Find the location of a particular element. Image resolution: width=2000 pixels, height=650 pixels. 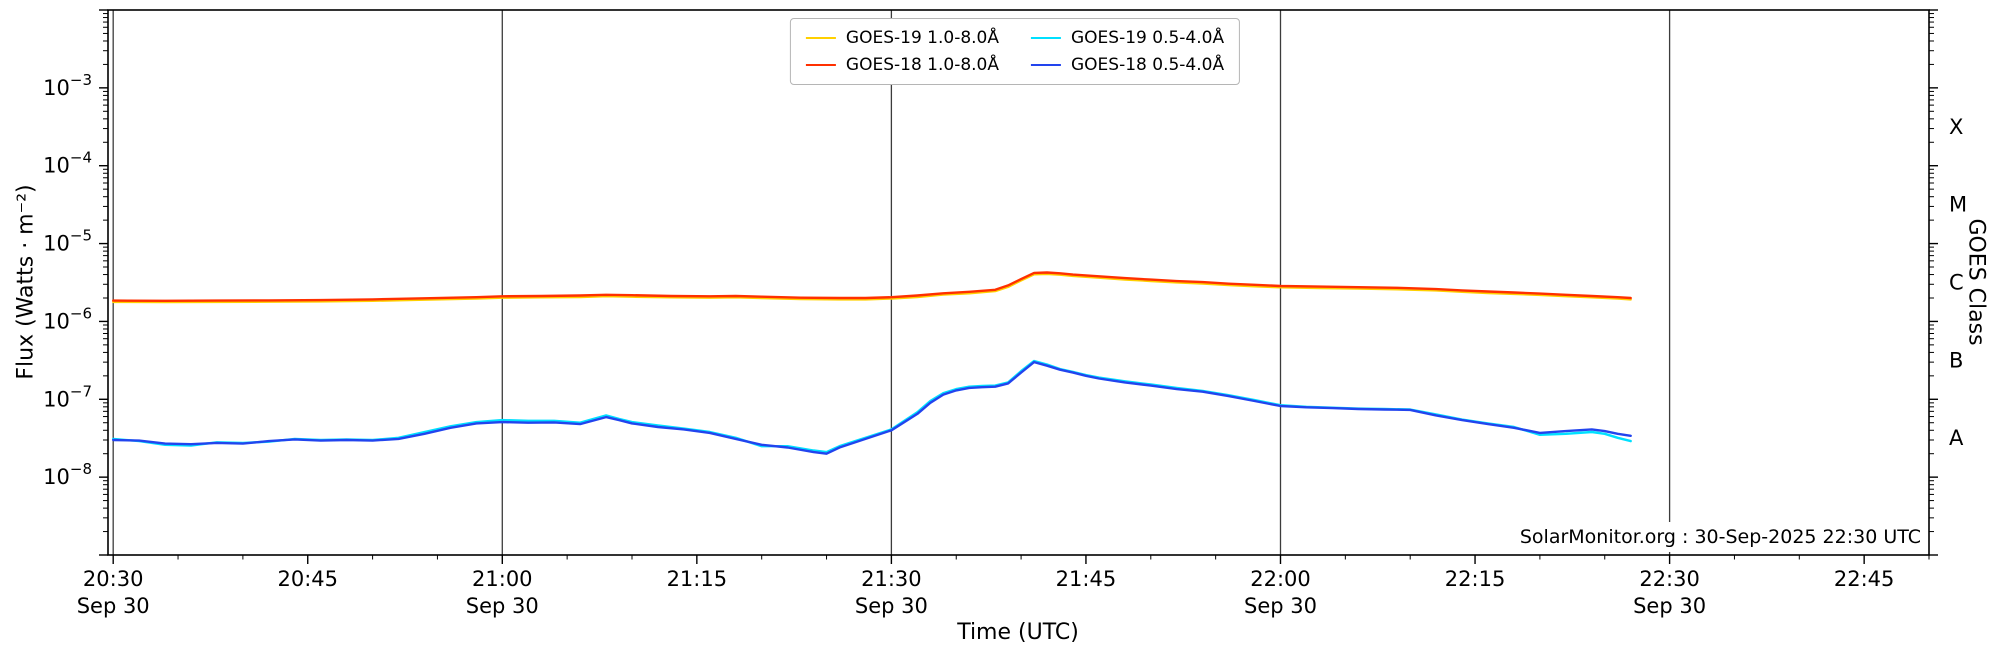

legend-item: GOES-18 1.0-8.0Å is located at coordinates (902, 65).